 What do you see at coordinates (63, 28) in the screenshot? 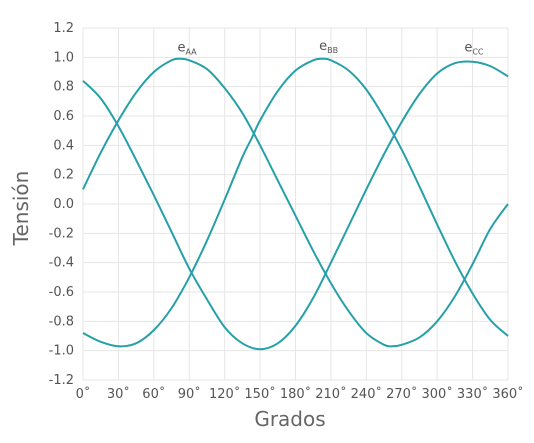
I see `y-tick-label: 1.2` at bounding box center [63, 28].